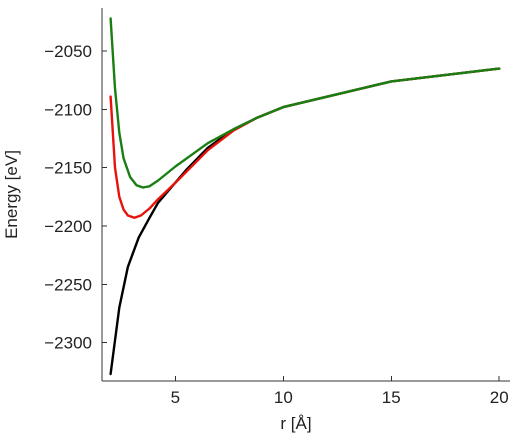 Image resolution: width=512 pixels, height=436 pixels. Describe the element at coordinates (391, 397) in the screenshot. I see `x-tick-label: 15` at that location.